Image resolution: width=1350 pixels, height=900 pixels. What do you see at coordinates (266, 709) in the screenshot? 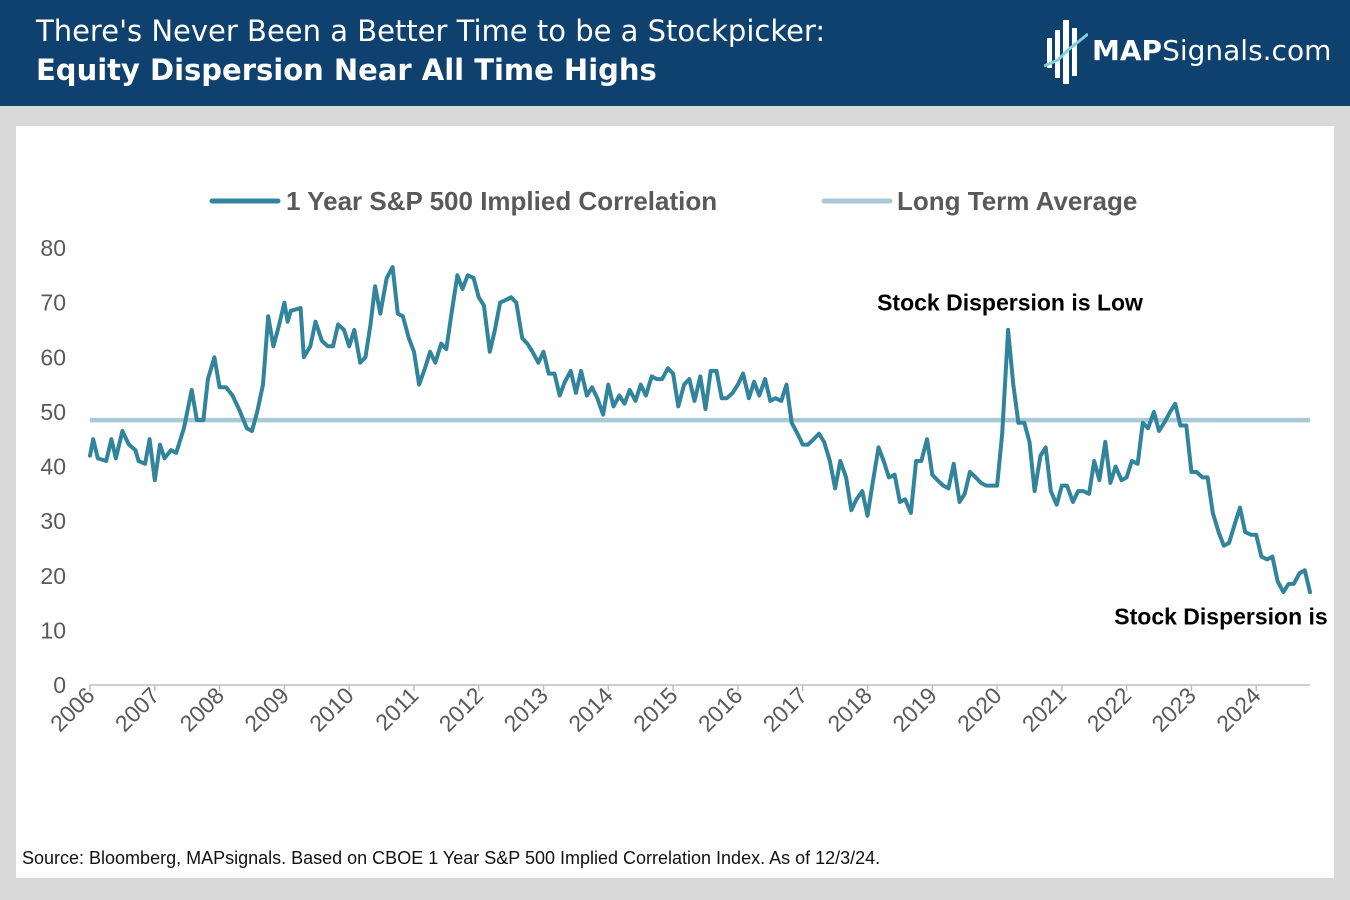
I see `x-tick-label: 2009` at bounding box center [266, 709].